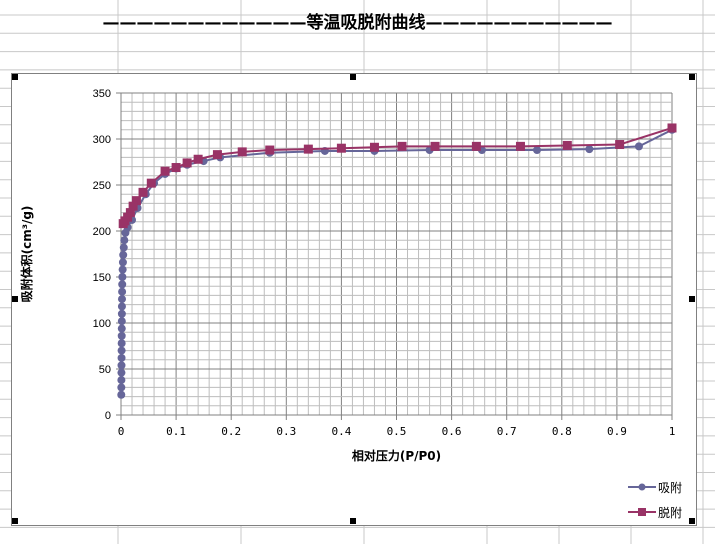 This screenshot has width=715, height=544. What do you see at coordinates (507, 431) in the screenshot?
I see `x-tick-label: 0.7` at bounding box center [507, 431].